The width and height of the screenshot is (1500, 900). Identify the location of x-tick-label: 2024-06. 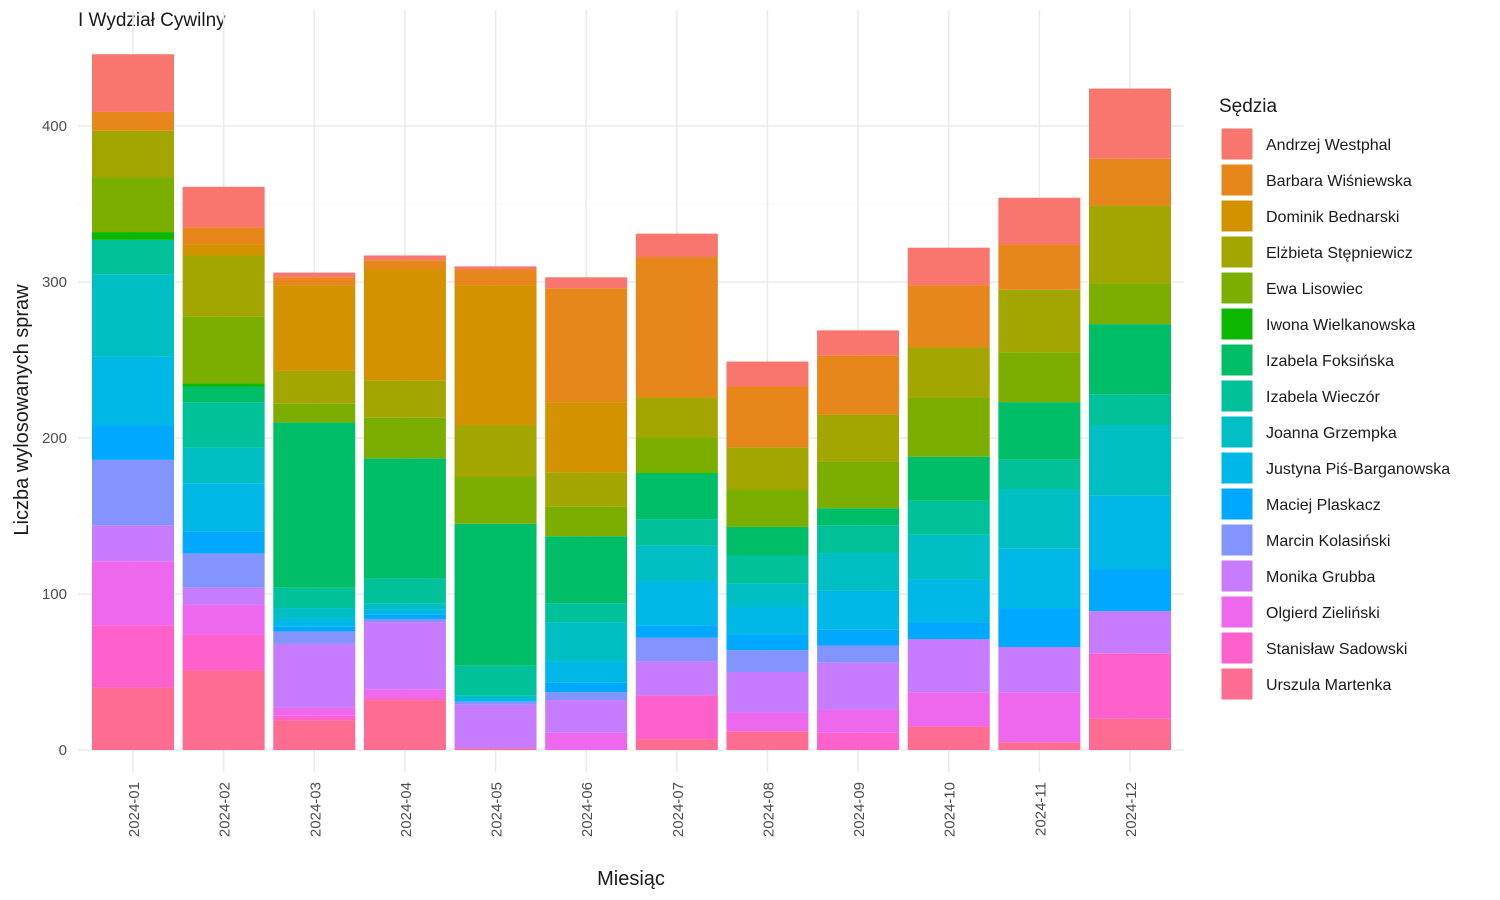
(587, 809).